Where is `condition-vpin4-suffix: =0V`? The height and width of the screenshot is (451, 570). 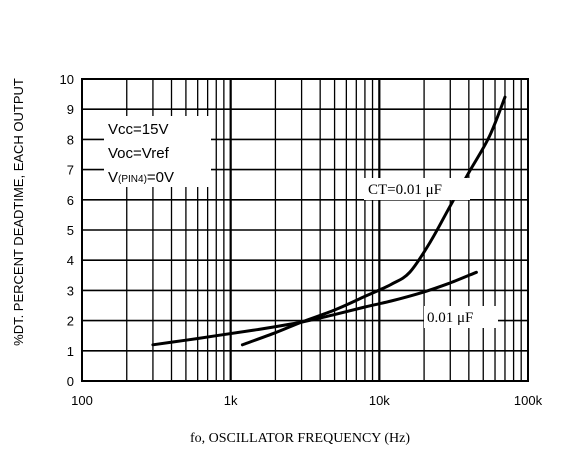
condition-vpin4-suffix: =0V is located at coordinates (160, 177).